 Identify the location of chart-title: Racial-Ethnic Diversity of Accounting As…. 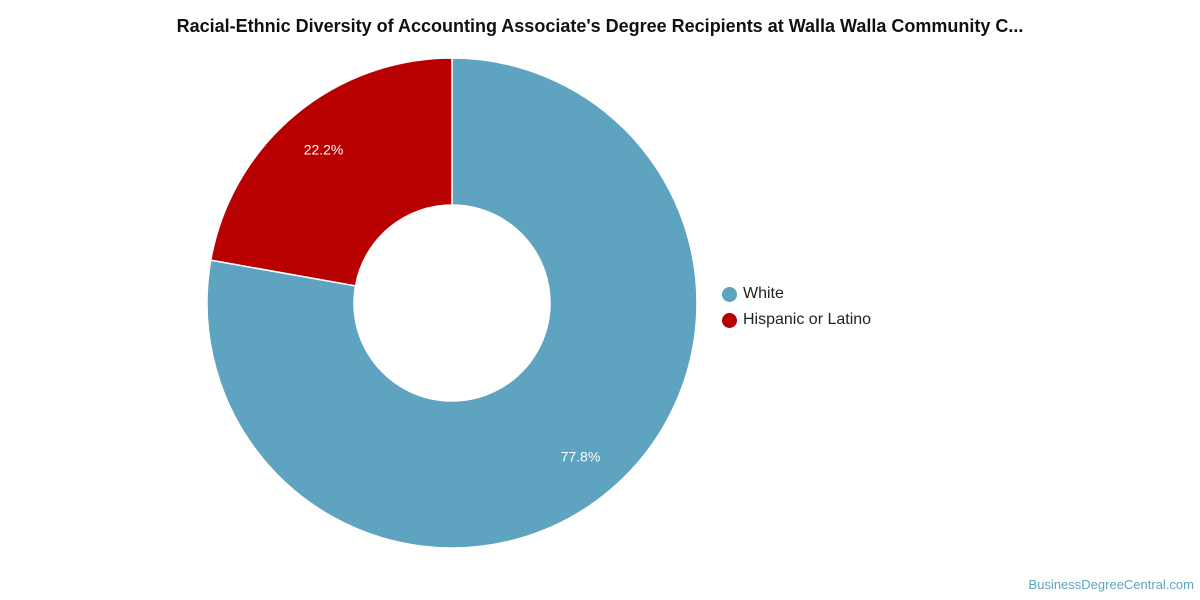
(600, 26).